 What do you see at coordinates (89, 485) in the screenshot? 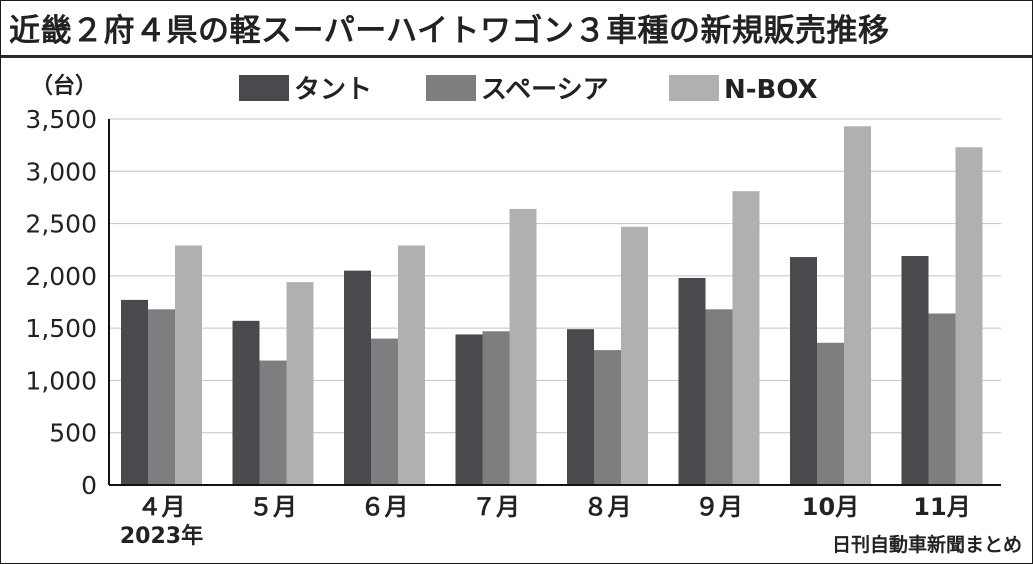
I see `y-tick-label: 0` at bounding box center [89, 485].